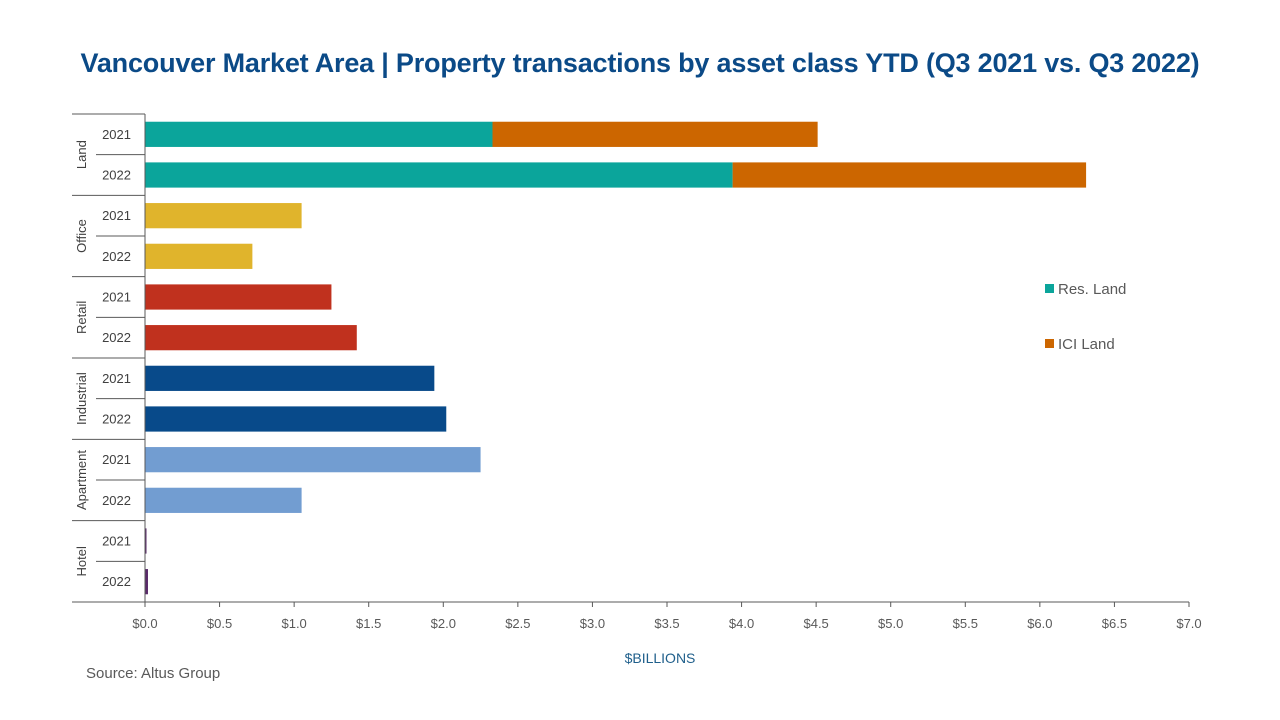 The height and width of the screenshot is (720, 1280). What do you see at coordinates (1085, 317) in the screenshot?
I see `legend: Res. Land ICI Land` at bounding box center [1085, 317].